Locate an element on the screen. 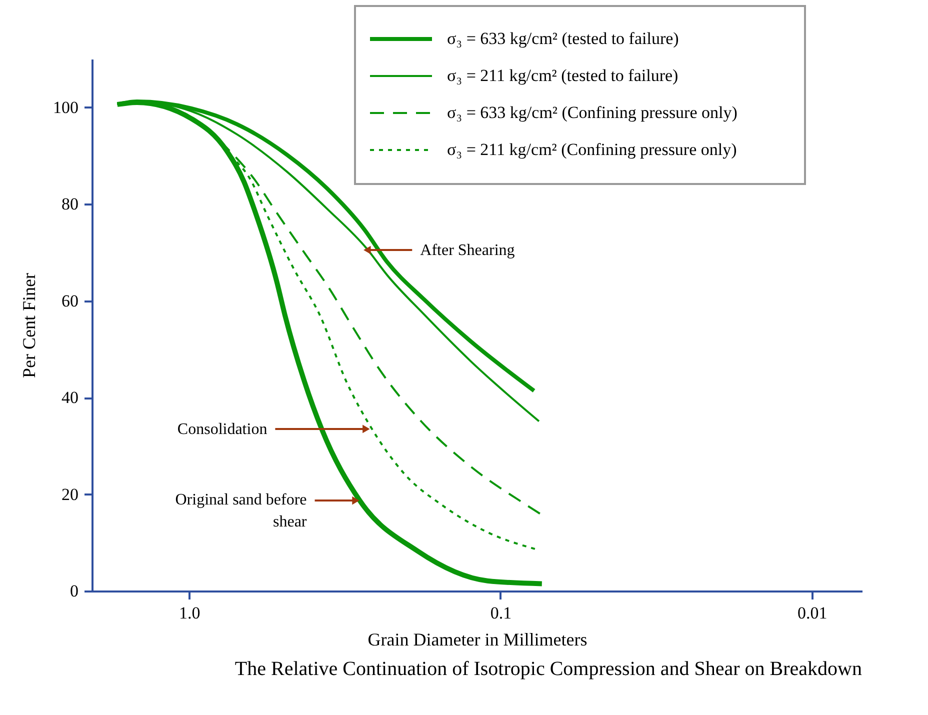 The height and width of the screenshot is (715, 928). y-tick-label: 40 is located at coordinates (70, 398).